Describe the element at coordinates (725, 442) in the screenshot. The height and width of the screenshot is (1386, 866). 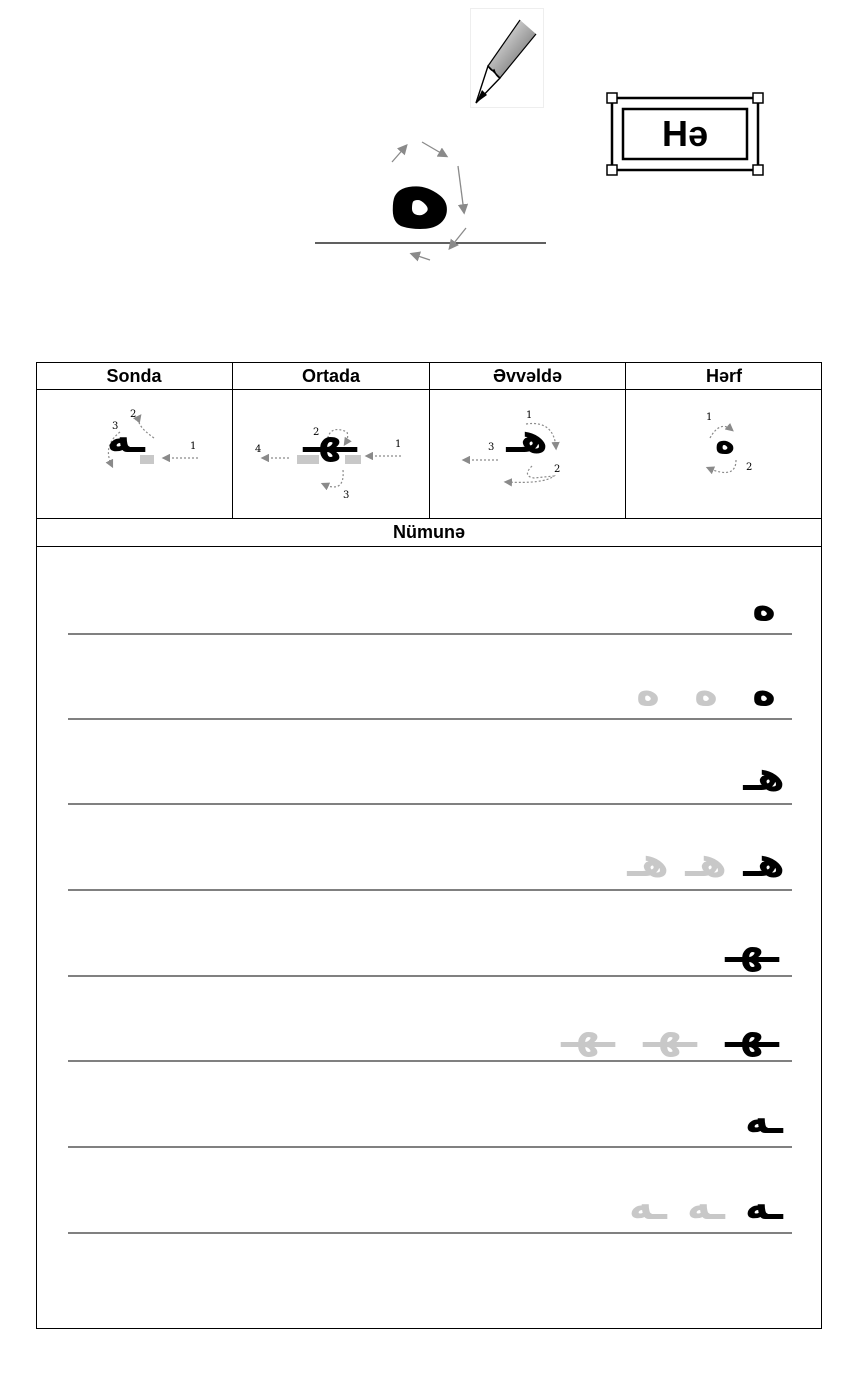
I see `cell-herf-glyph: ه` at that location.